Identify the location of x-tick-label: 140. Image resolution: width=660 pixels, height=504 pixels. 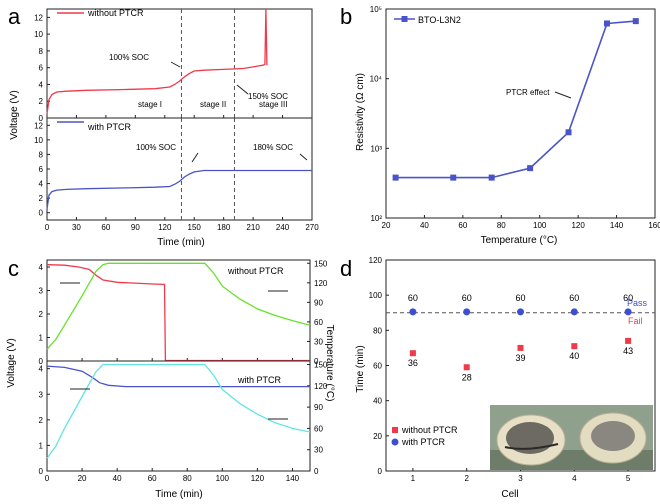
(293, 478).